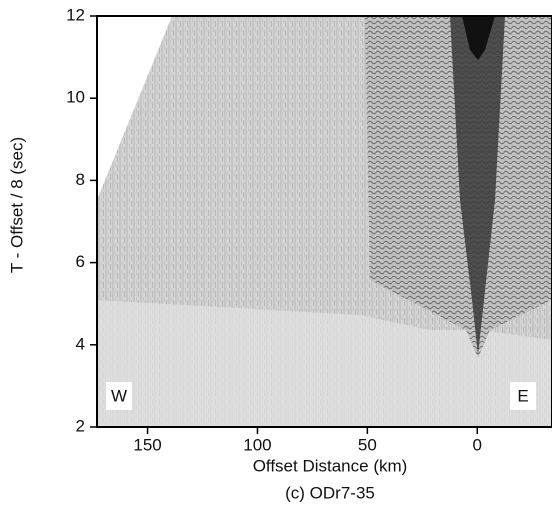 The width and height of the screenshot is (552, 517). I want to click on direct-arrival, so click(477, 185).